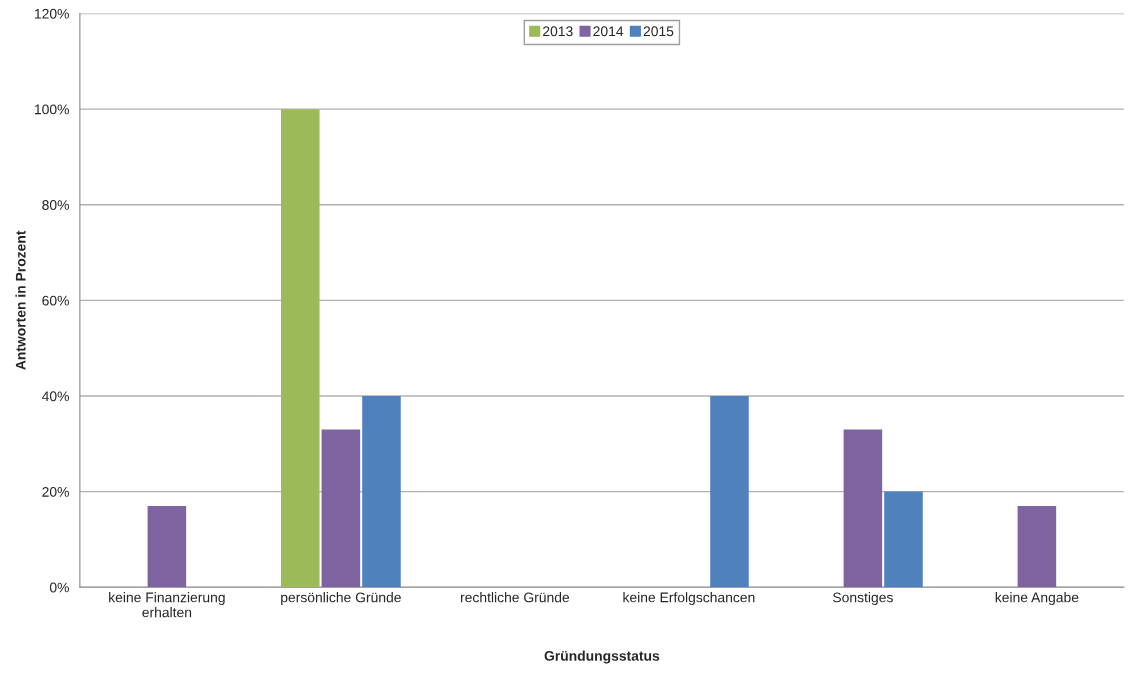 This screenshot has height=675, width=1141. What do you see at coordinates (1037, 599) in the screenshot?
I see `x-tick-label: keine Angabe` at bounding box center [1037, 599].